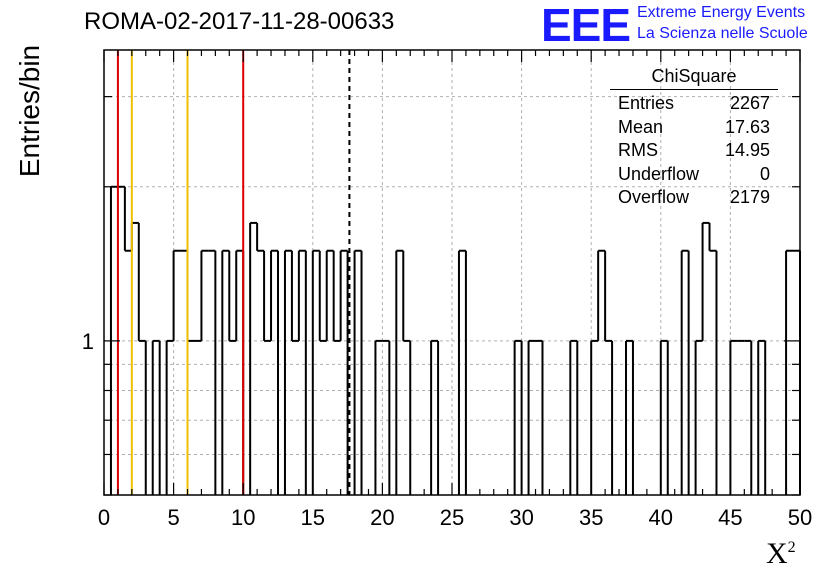 Image resolution: width=836 pixels, height=572 pixels. Describe the element at coordinates (591, 517) in the screenshot. I see `x-tick-label: 35` at that location.